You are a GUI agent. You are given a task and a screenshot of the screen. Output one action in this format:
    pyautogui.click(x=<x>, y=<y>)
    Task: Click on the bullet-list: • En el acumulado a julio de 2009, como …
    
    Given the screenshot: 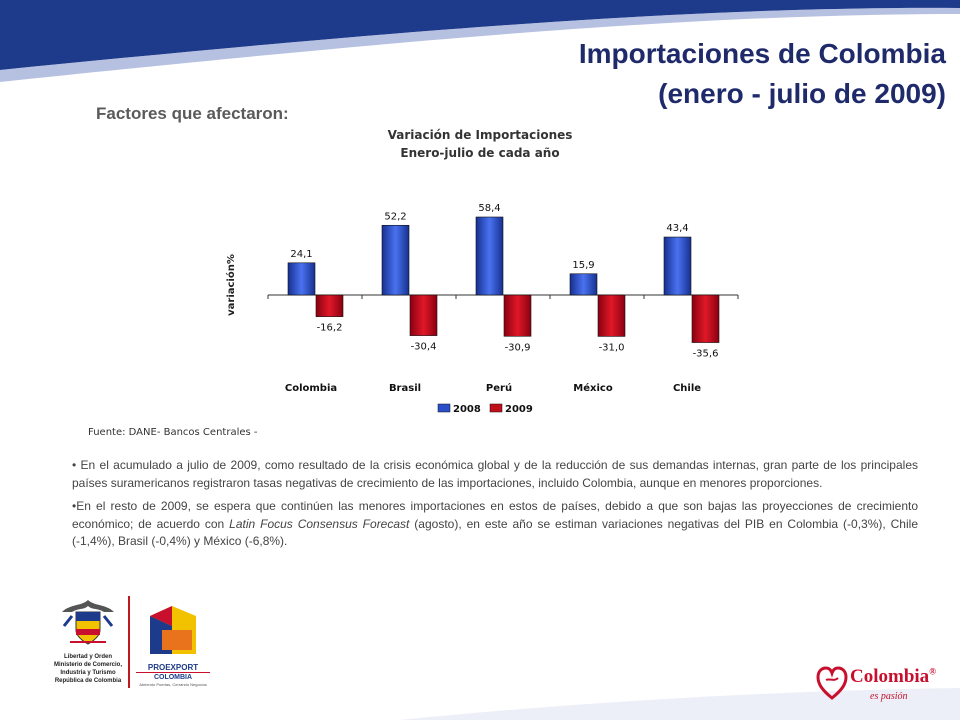 What is the action you would take?
    pyautogui.click(x=495, y=507)
    